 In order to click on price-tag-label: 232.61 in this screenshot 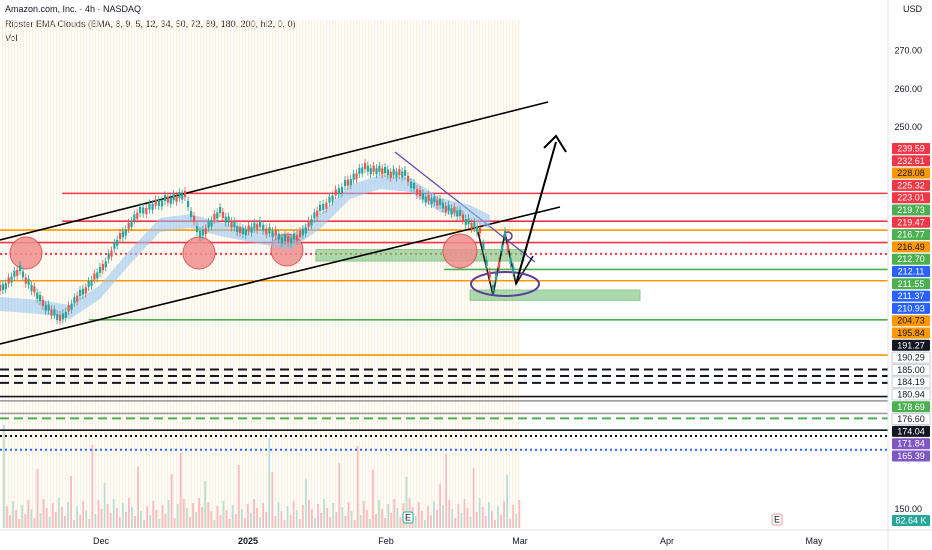, I will do `click(911, 161)`.